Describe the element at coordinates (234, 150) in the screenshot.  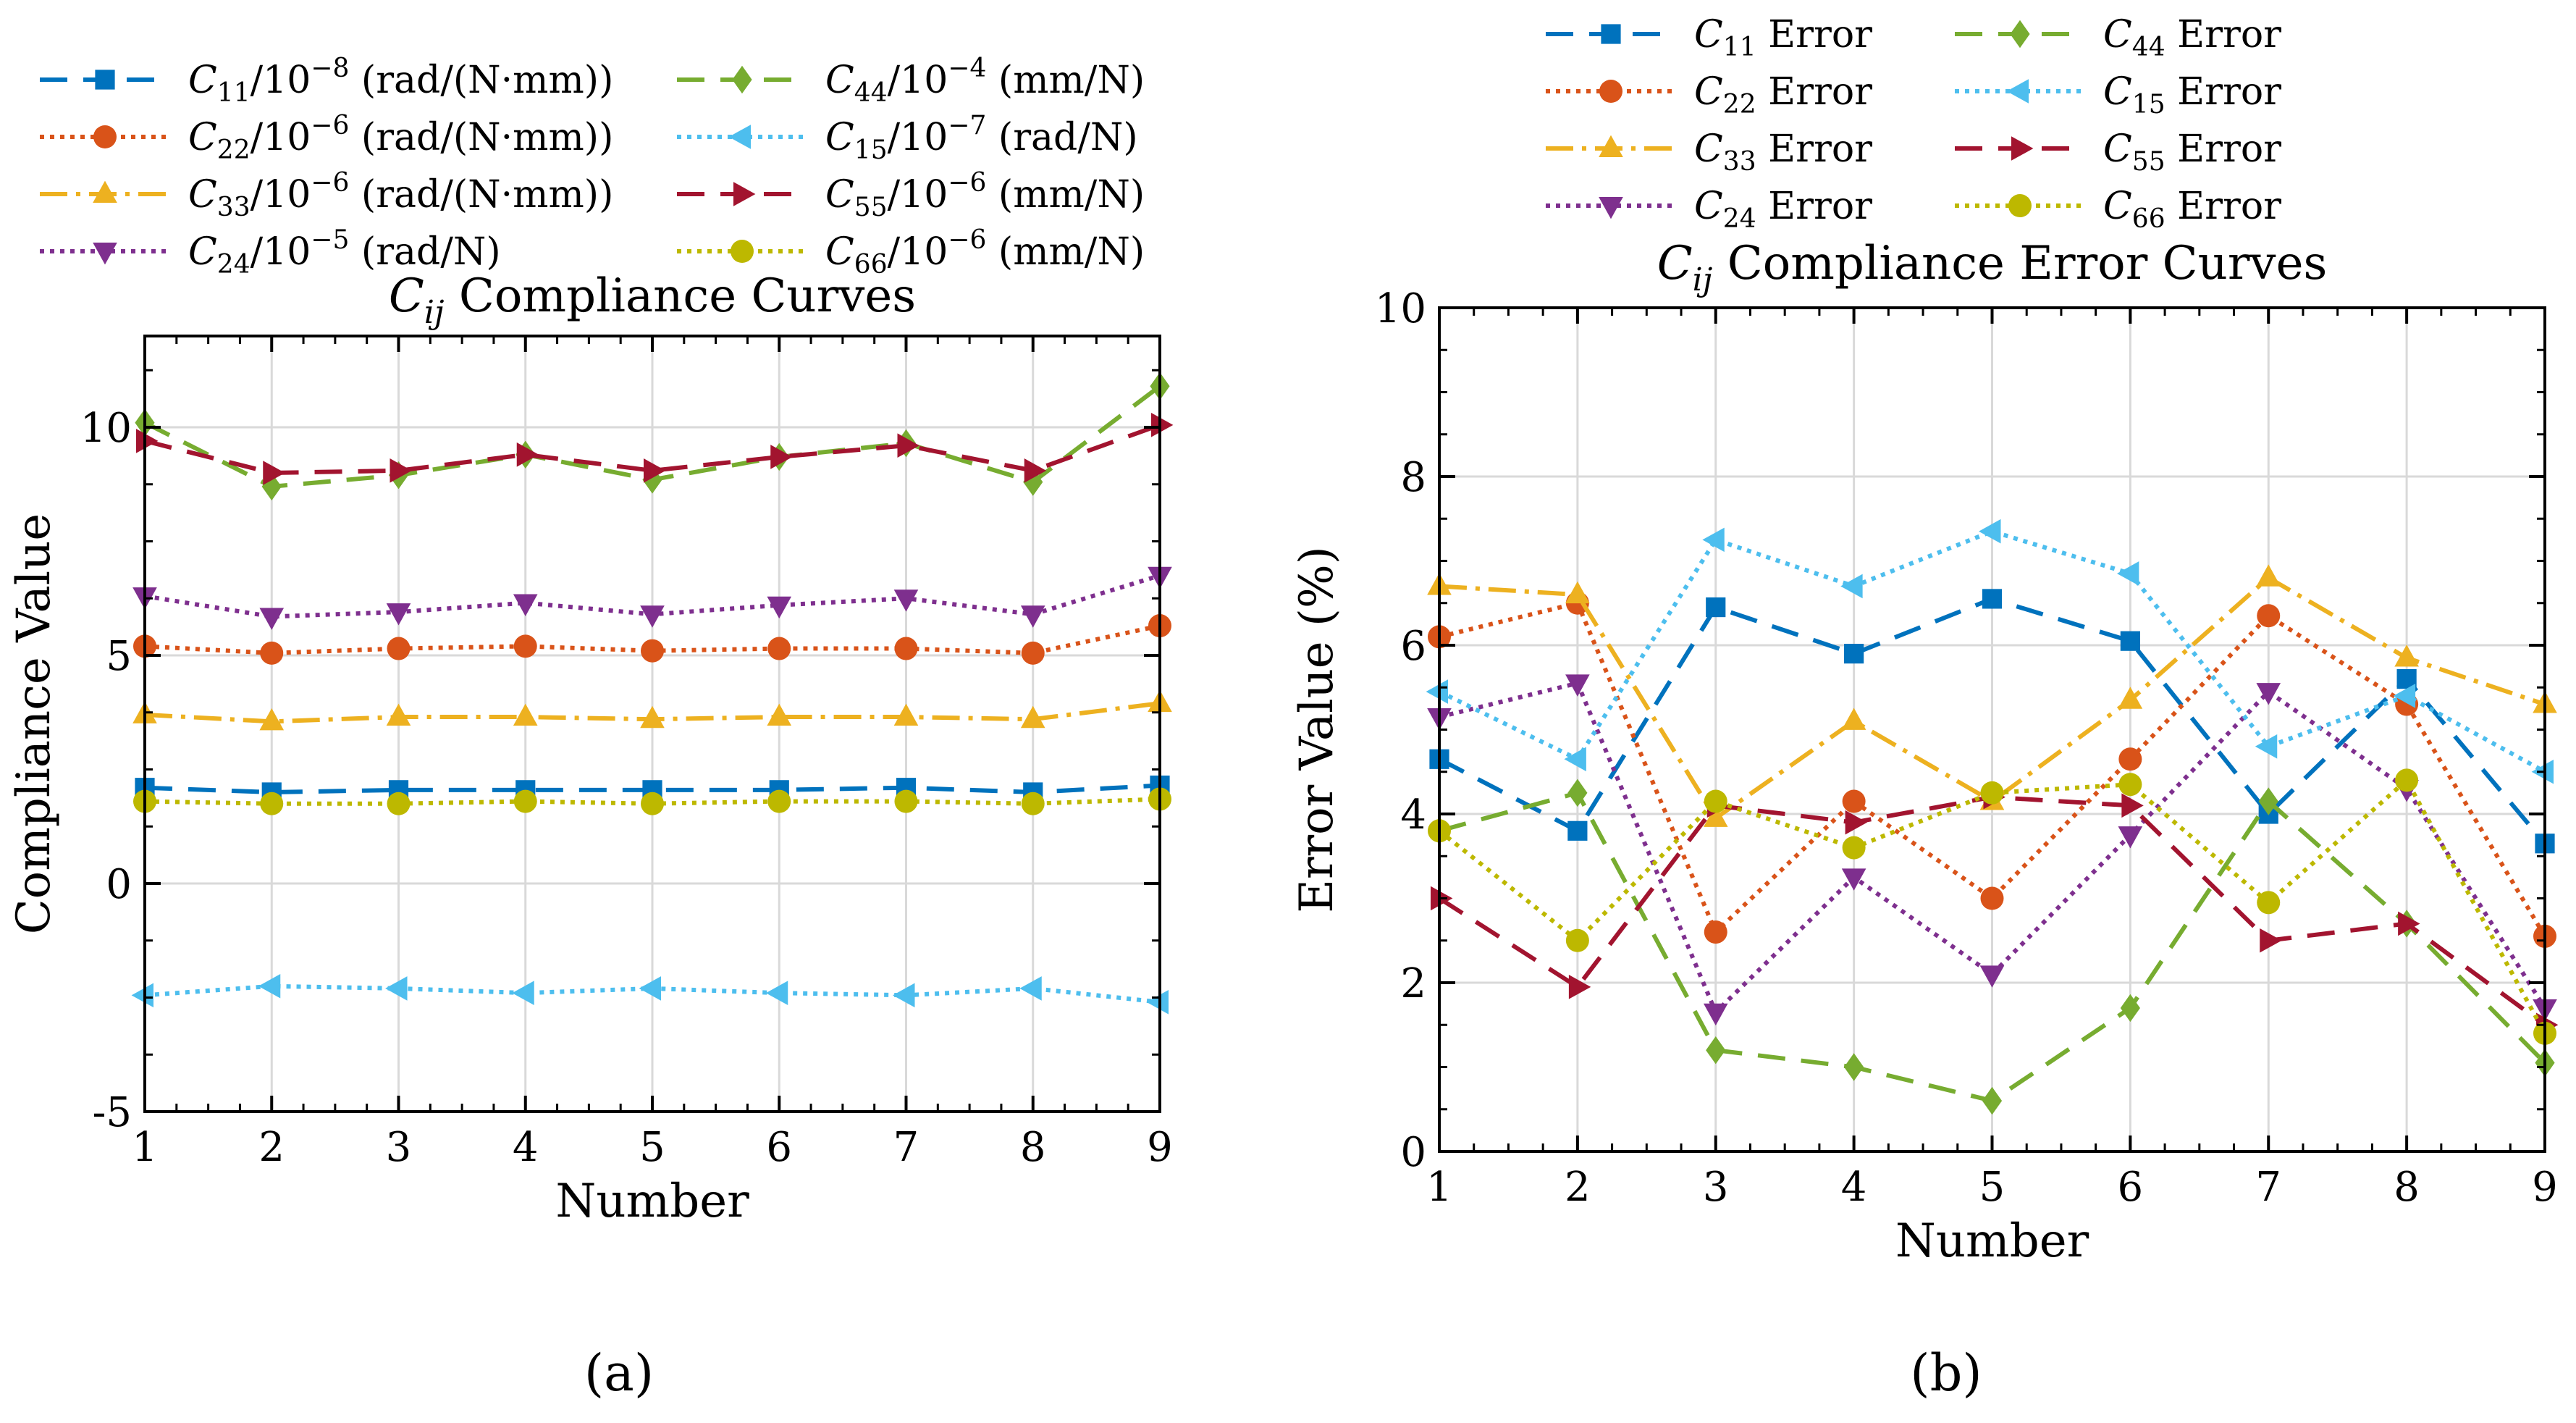
I see `chart-a-legend-subscript: 22` at that location.